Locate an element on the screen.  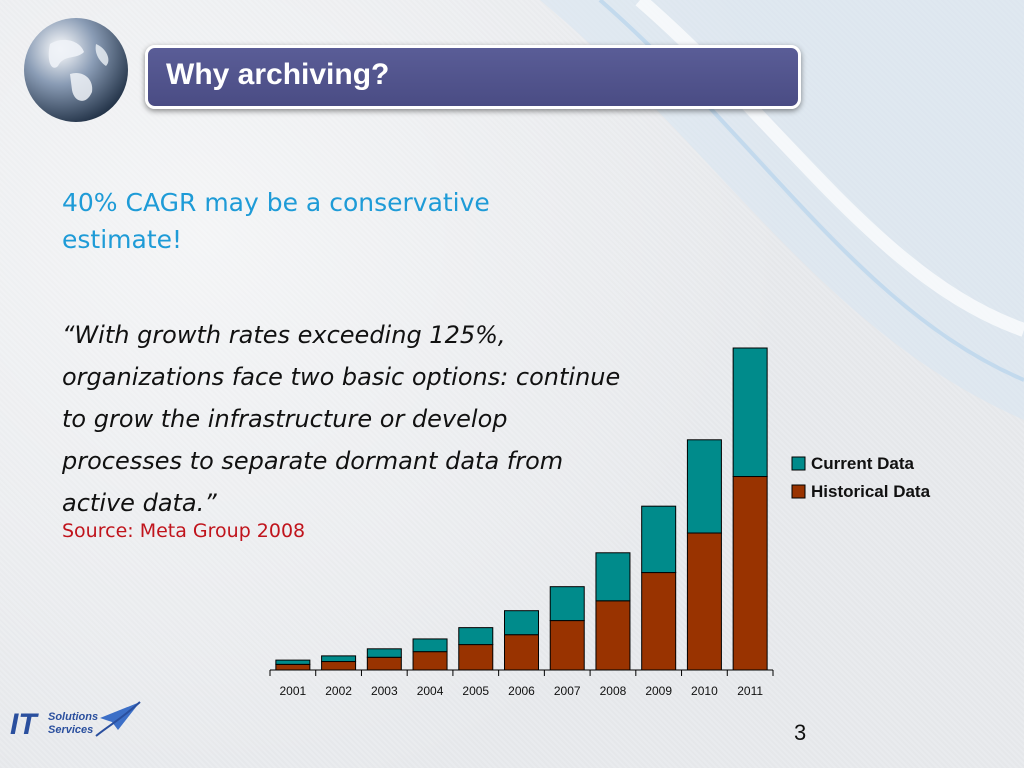
x-tick-label: 2007 is located at coordinates (567, 691).